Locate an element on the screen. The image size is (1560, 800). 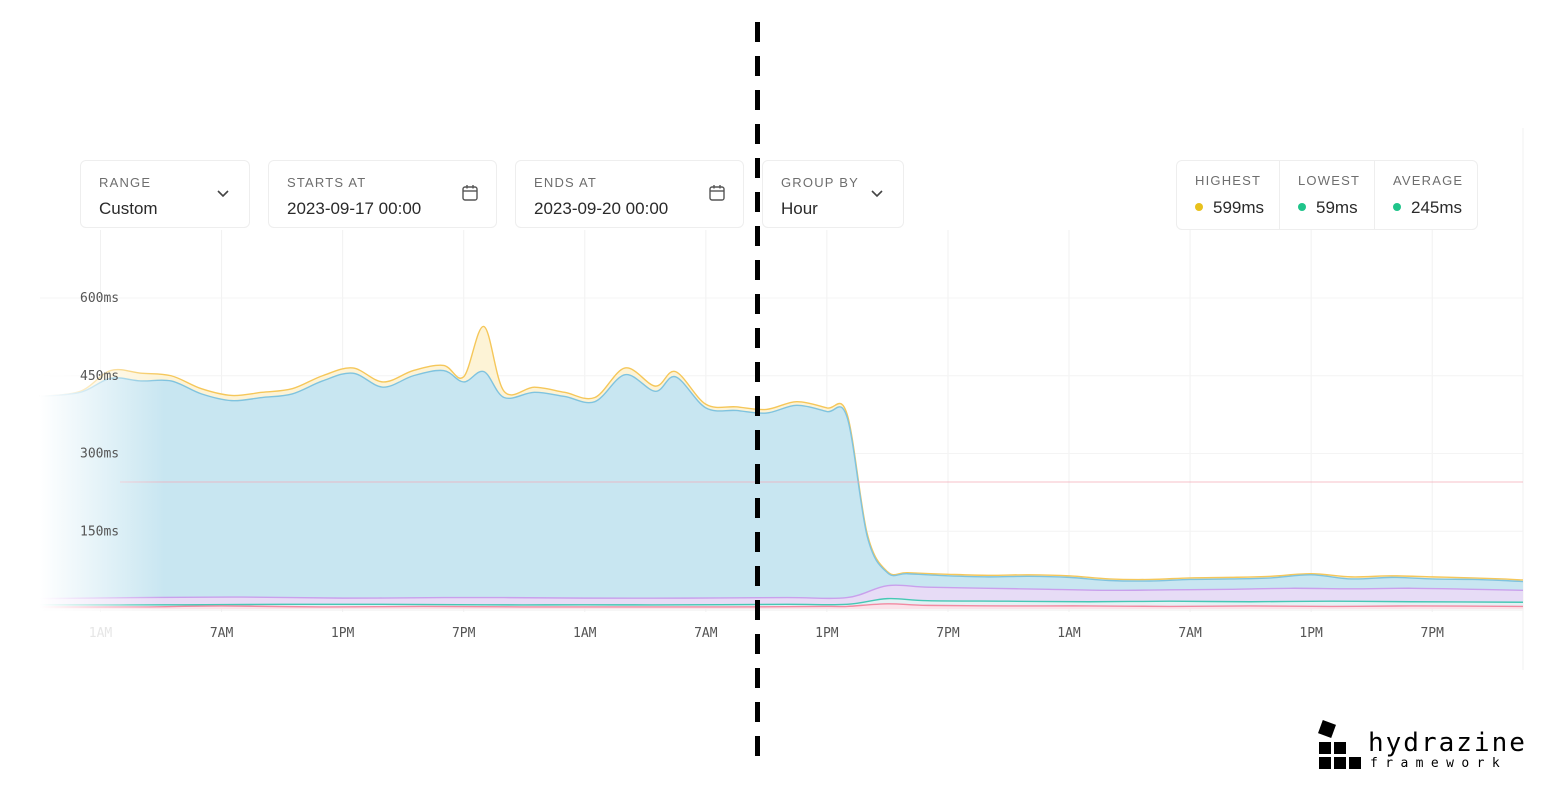
group-by-label: GROUP BY is located at coordinates (820, 182).